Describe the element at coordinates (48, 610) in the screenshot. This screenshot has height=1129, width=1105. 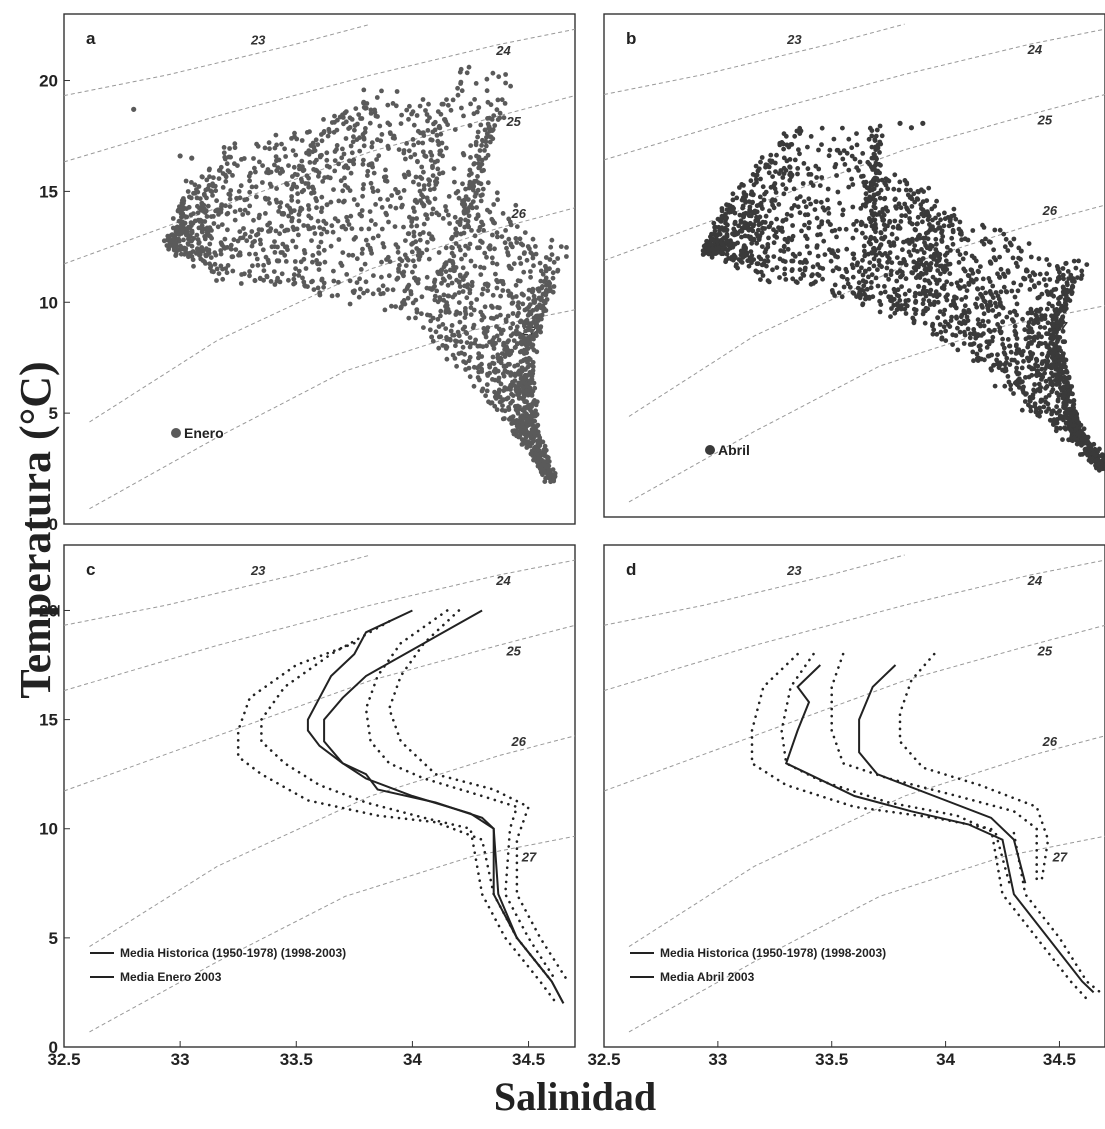
I see `y-tick-label: 20` at that location.